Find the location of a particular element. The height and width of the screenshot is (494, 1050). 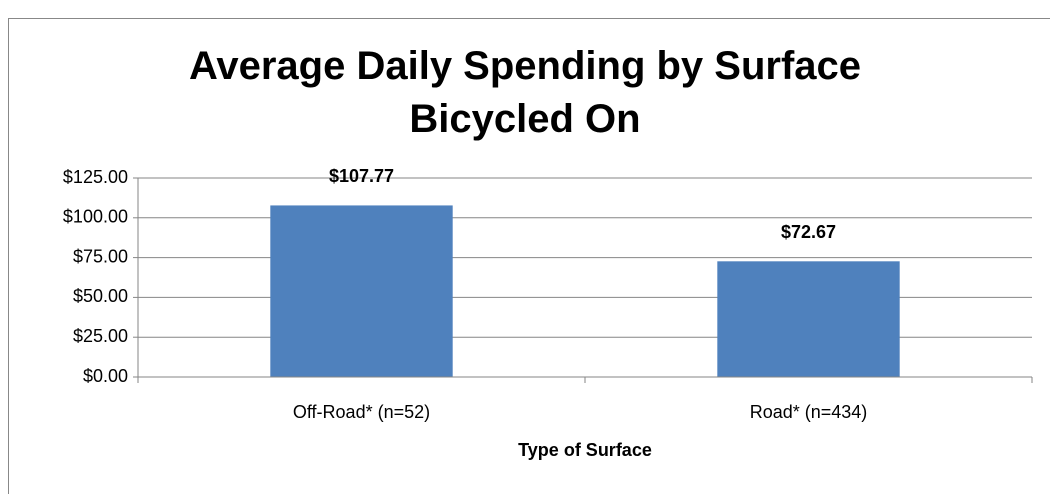

y-tick-label: $100.00 is located at coordinates (95, 217).